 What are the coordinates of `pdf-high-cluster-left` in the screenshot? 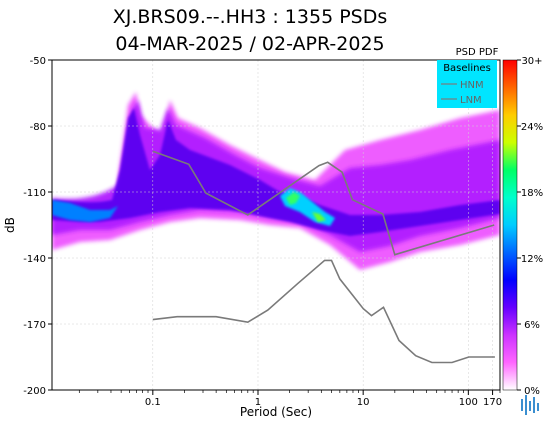 It's located at (85, 211).